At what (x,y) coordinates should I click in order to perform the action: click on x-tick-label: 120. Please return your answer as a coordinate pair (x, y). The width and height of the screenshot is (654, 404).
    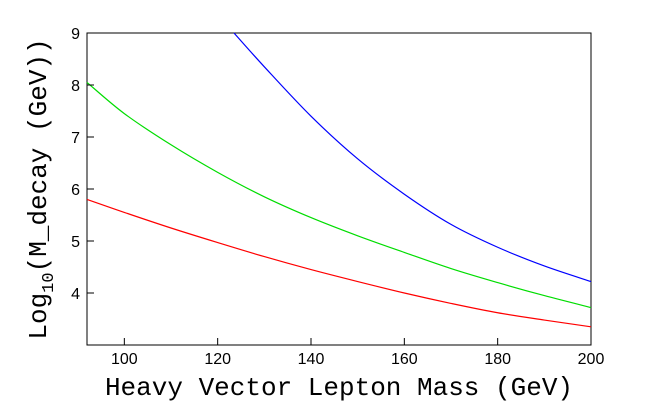
    Looking at the image, I should click on (217, 359).